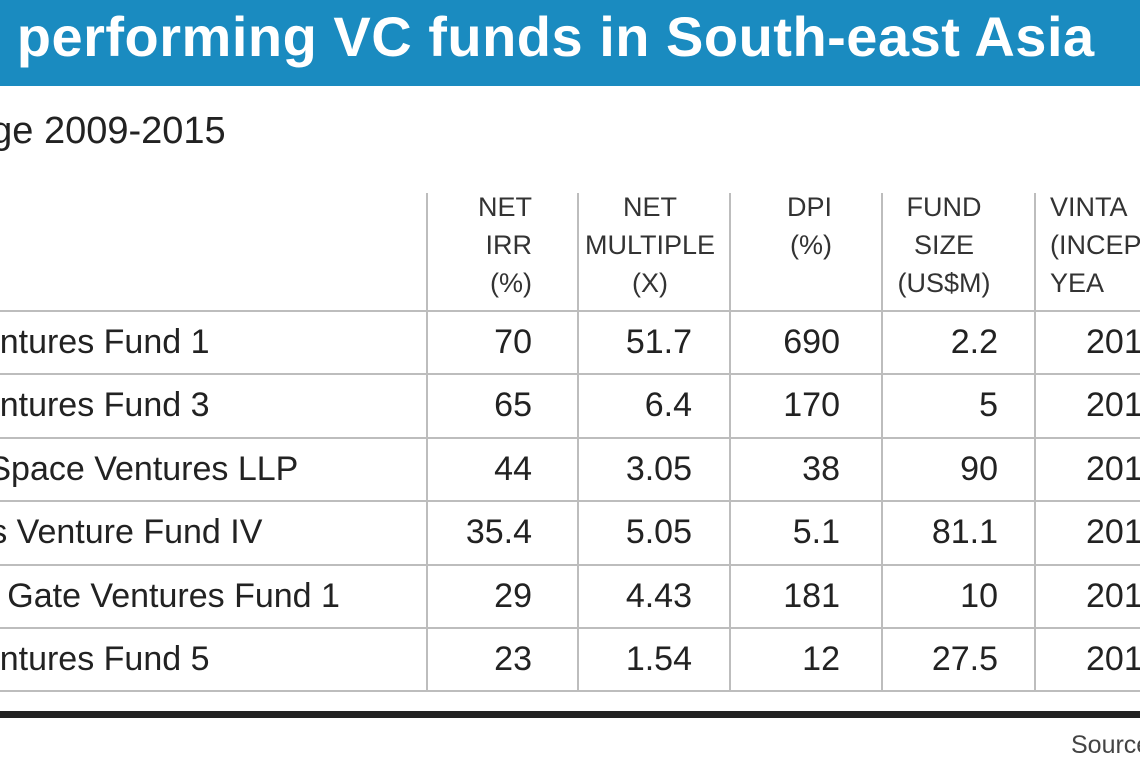 The height and width of the screenshot is (760, 1140). What do you see at coordinates (570, 469) in the screenshot?
I see `table-row: n Space Ventures LLP 44 3.05 38 90 201` at bounding box center [570, 469].